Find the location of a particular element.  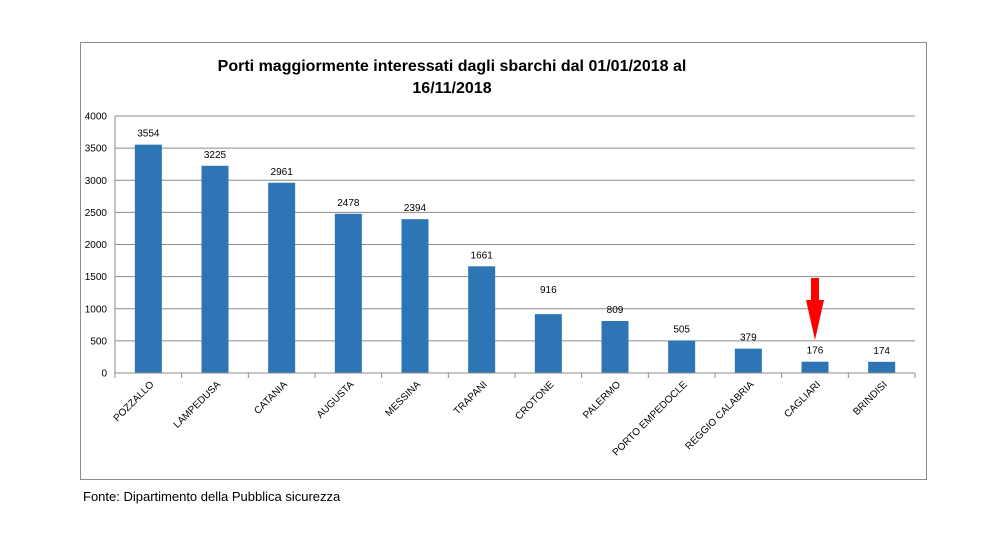

data-label: 176 is located at coordinates (815, 351).